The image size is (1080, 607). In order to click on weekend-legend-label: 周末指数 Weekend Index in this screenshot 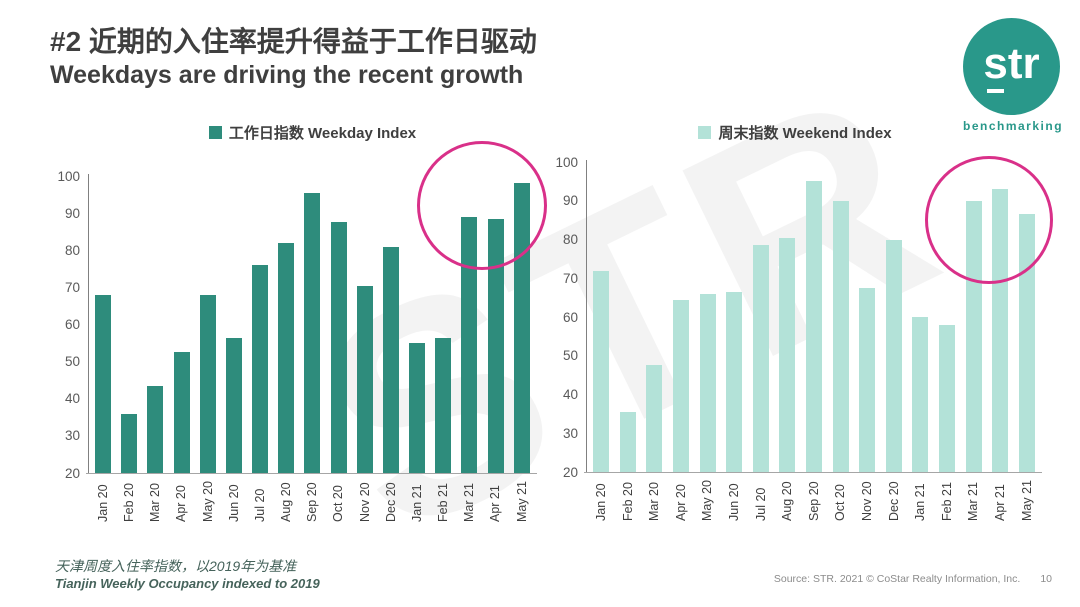, I will do `click(805, 133)`.